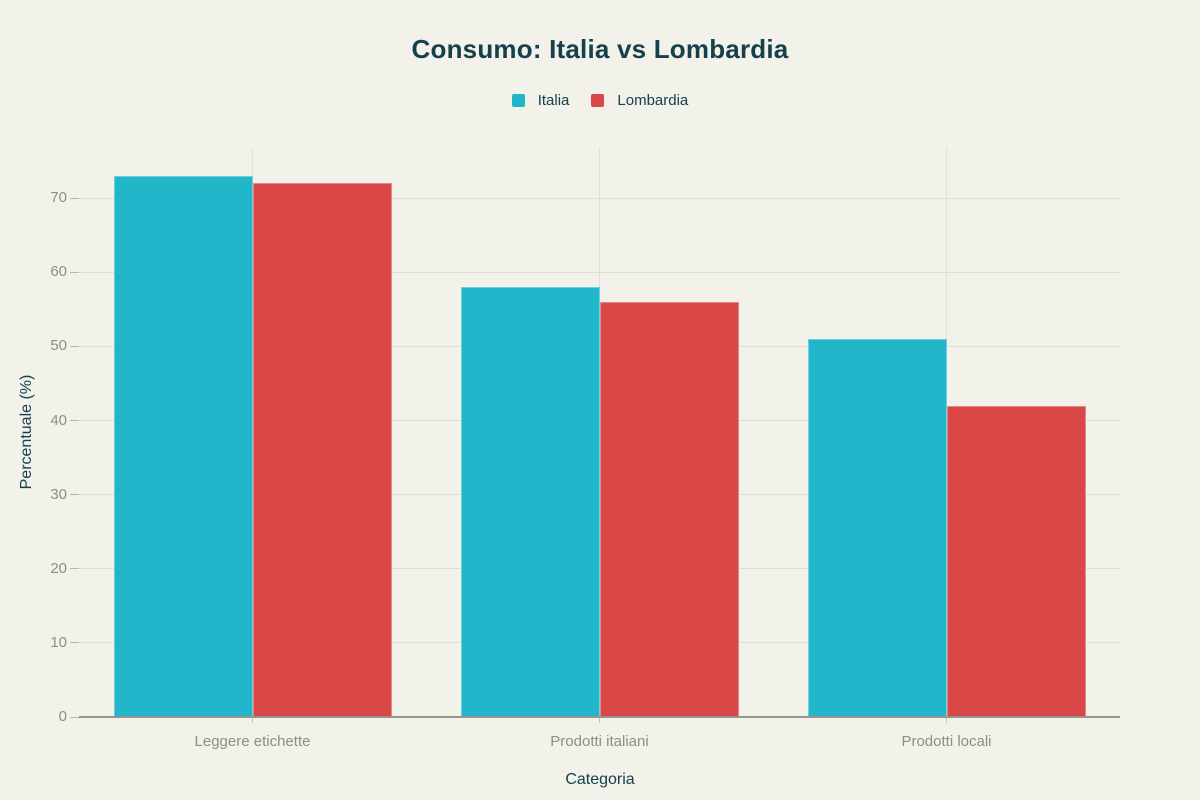 The image size is (1200, 800). What do you see at coordinates (58, 568) in the screenshot?
I see `y-tick-label: 20` at bounding box center [58, 568].